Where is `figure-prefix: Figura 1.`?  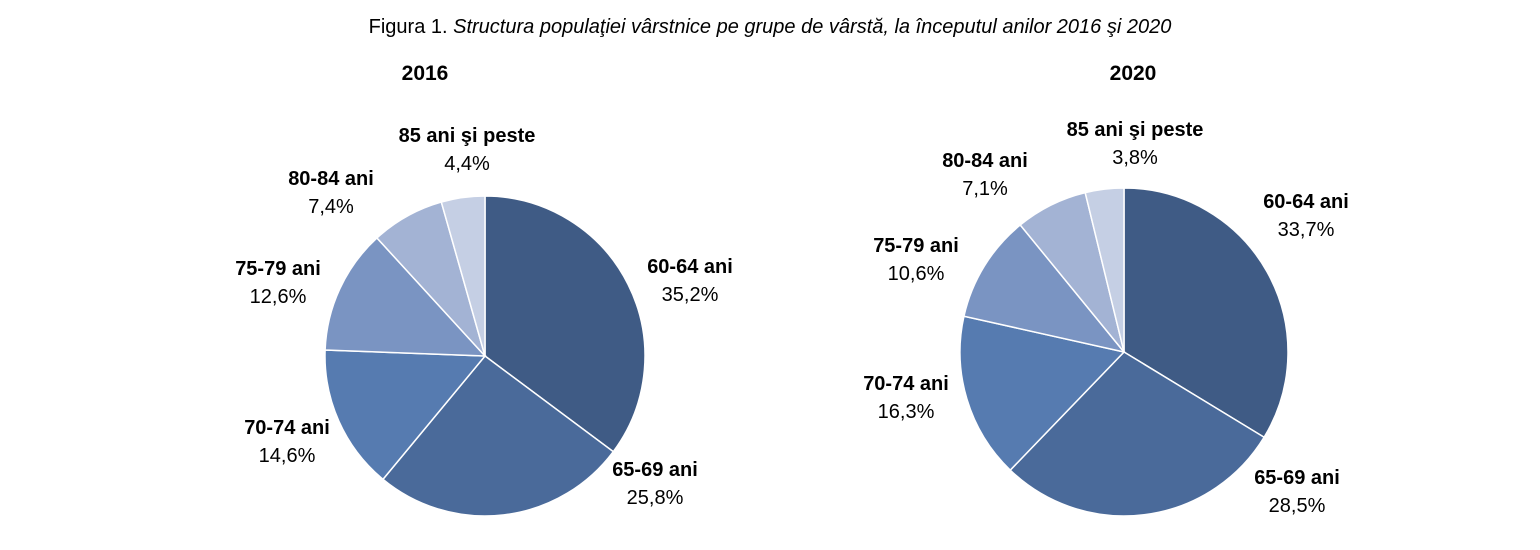 figure-prefix: Figura 1. is located at coordinates (411, 27).